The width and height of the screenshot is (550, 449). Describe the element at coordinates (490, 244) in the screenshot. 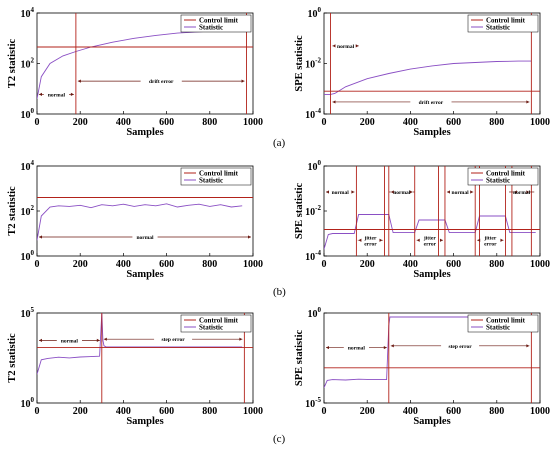

I see `annotation-label: error` at that location.